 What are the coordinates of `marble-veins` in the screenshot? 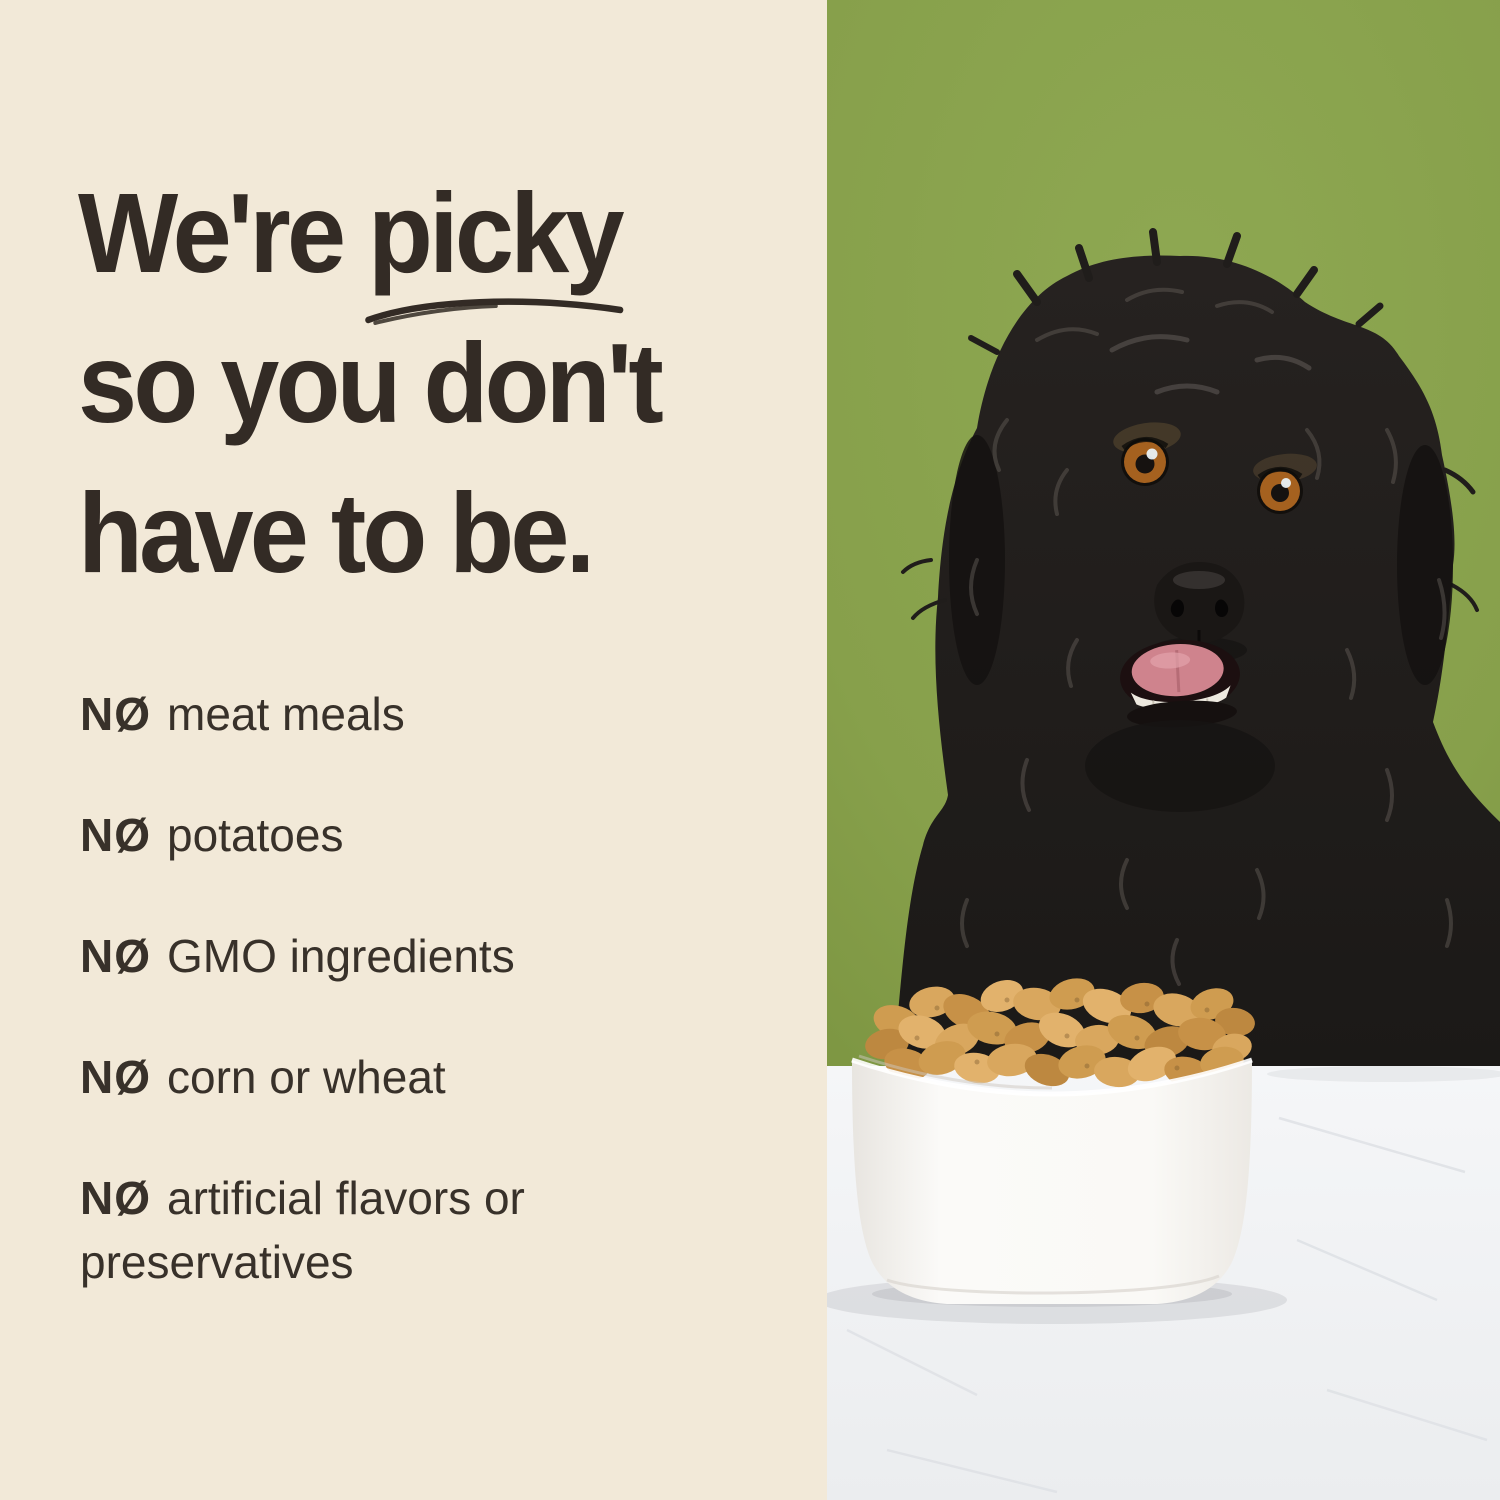 It's located at (1167, 1305).